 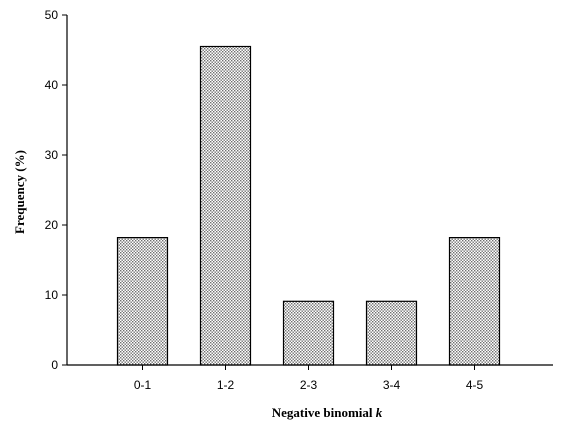 What do you see at coordinates (52, 155) in the screenshot?
I see `y-tick-label: 30` at bounding box center [52, 155].